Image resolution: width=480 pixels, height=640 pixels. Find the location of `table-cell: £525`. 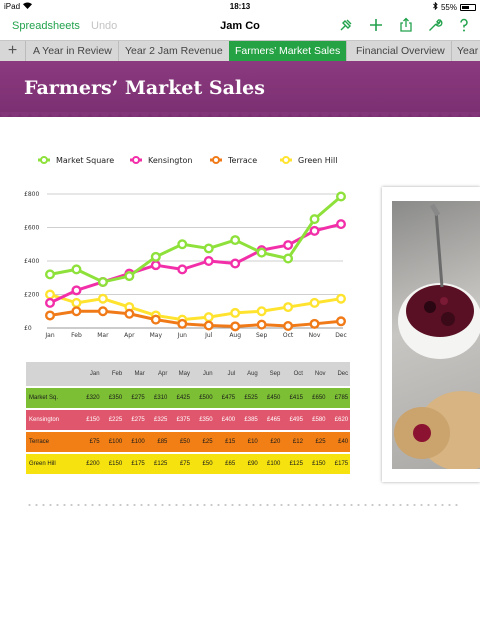

table-cell: £525 is located at coordinates (251, 398).